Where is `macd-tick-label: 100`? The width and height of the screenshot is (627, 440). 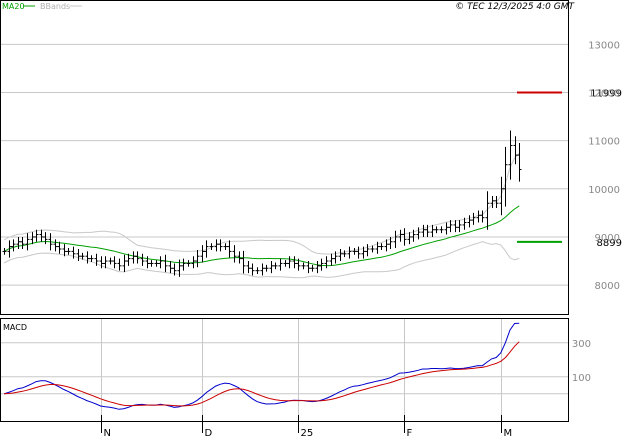
macd-tick-label: 100 is located at coordinates (581, 378).